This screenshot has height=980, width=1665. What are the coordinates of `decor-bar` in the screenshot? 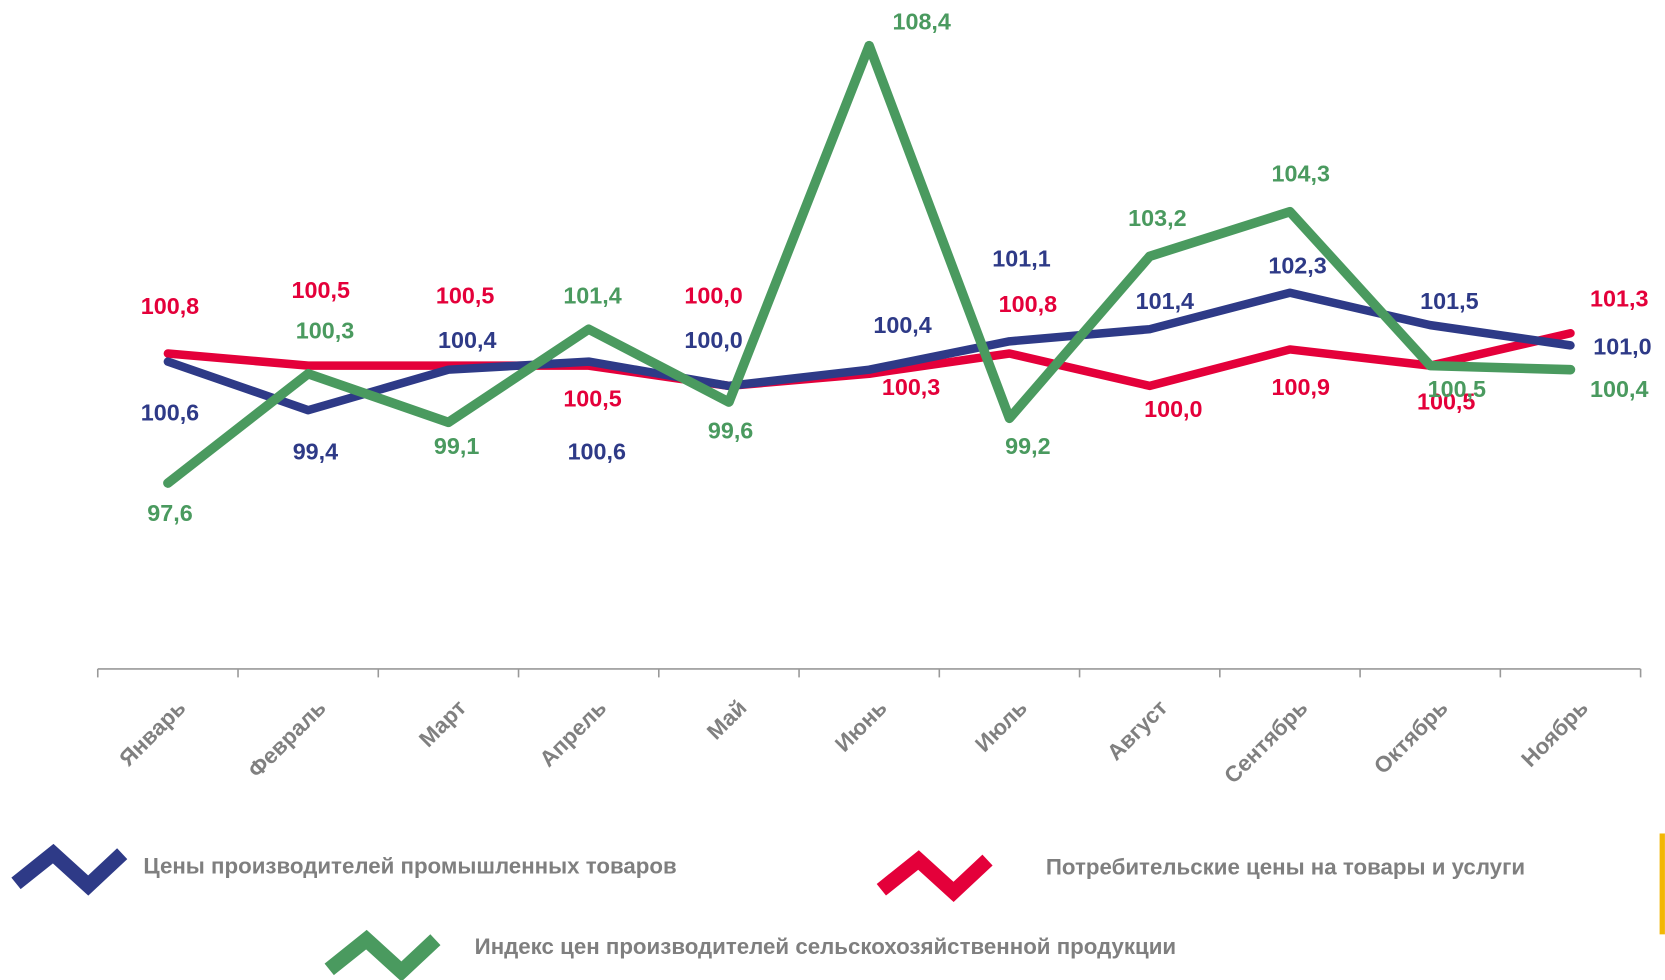 It's located at (1662, 884).